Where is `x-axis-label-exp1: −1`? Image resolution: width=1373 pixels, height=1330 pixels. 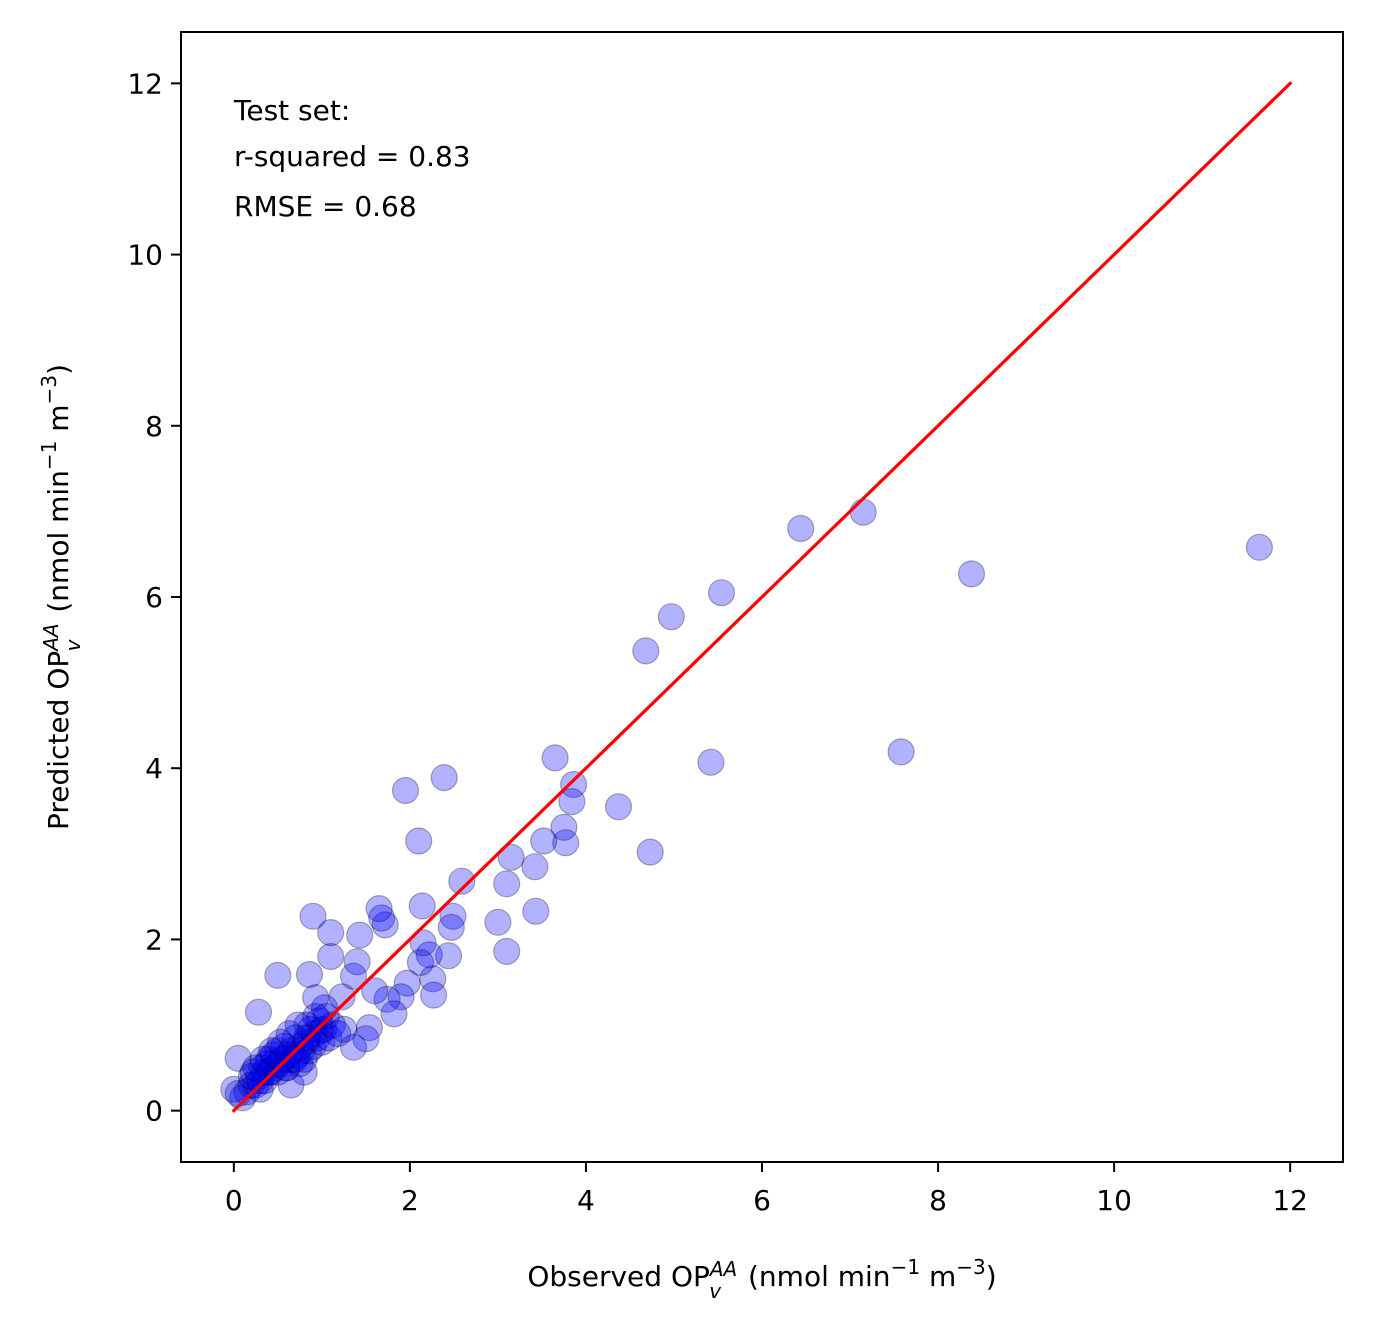
x-axis-label-exp1: −1 is located at coordinates (905, 1267).